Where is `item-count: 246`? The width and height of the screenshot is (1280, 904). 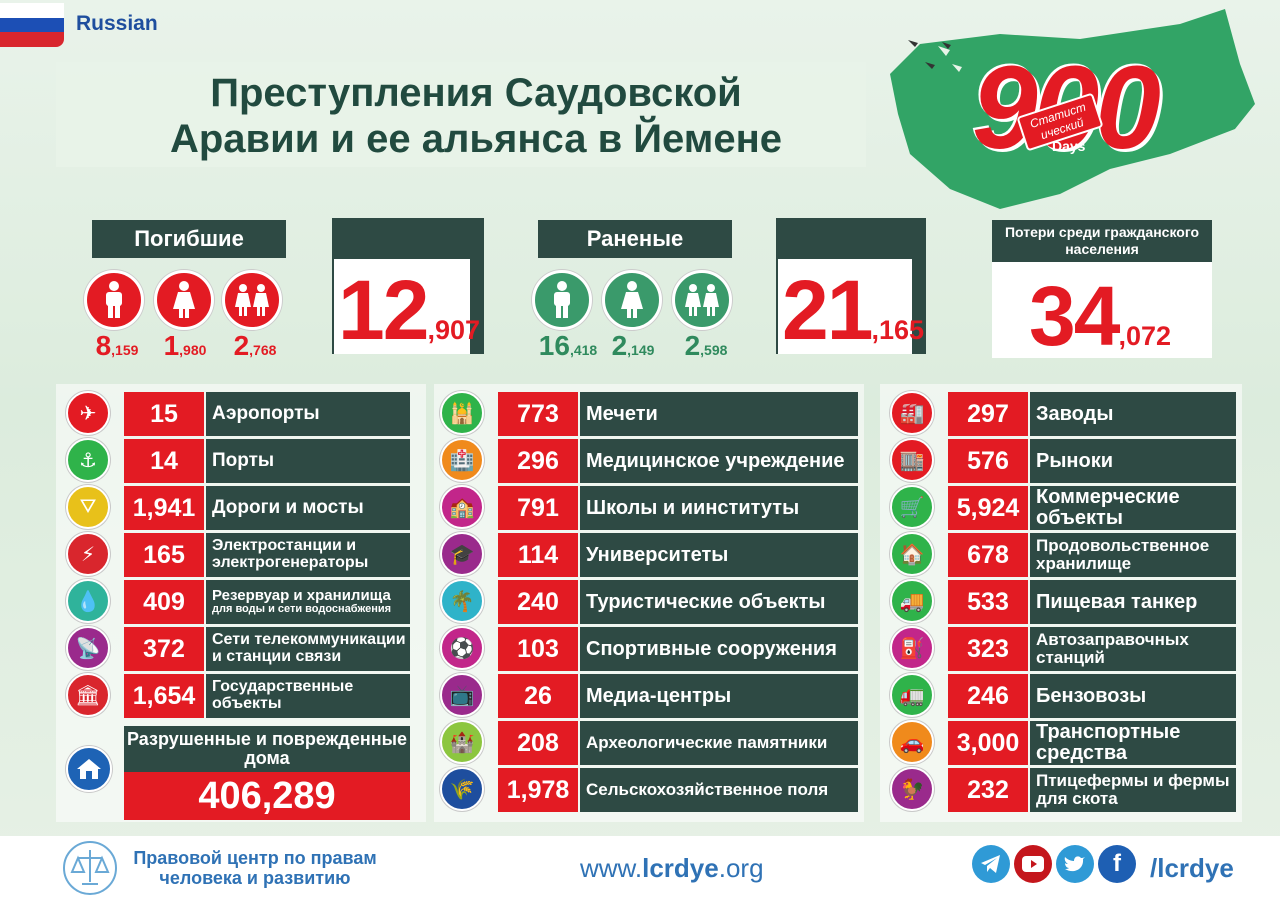
item-count: 246 is located at coordinates (988, 696).